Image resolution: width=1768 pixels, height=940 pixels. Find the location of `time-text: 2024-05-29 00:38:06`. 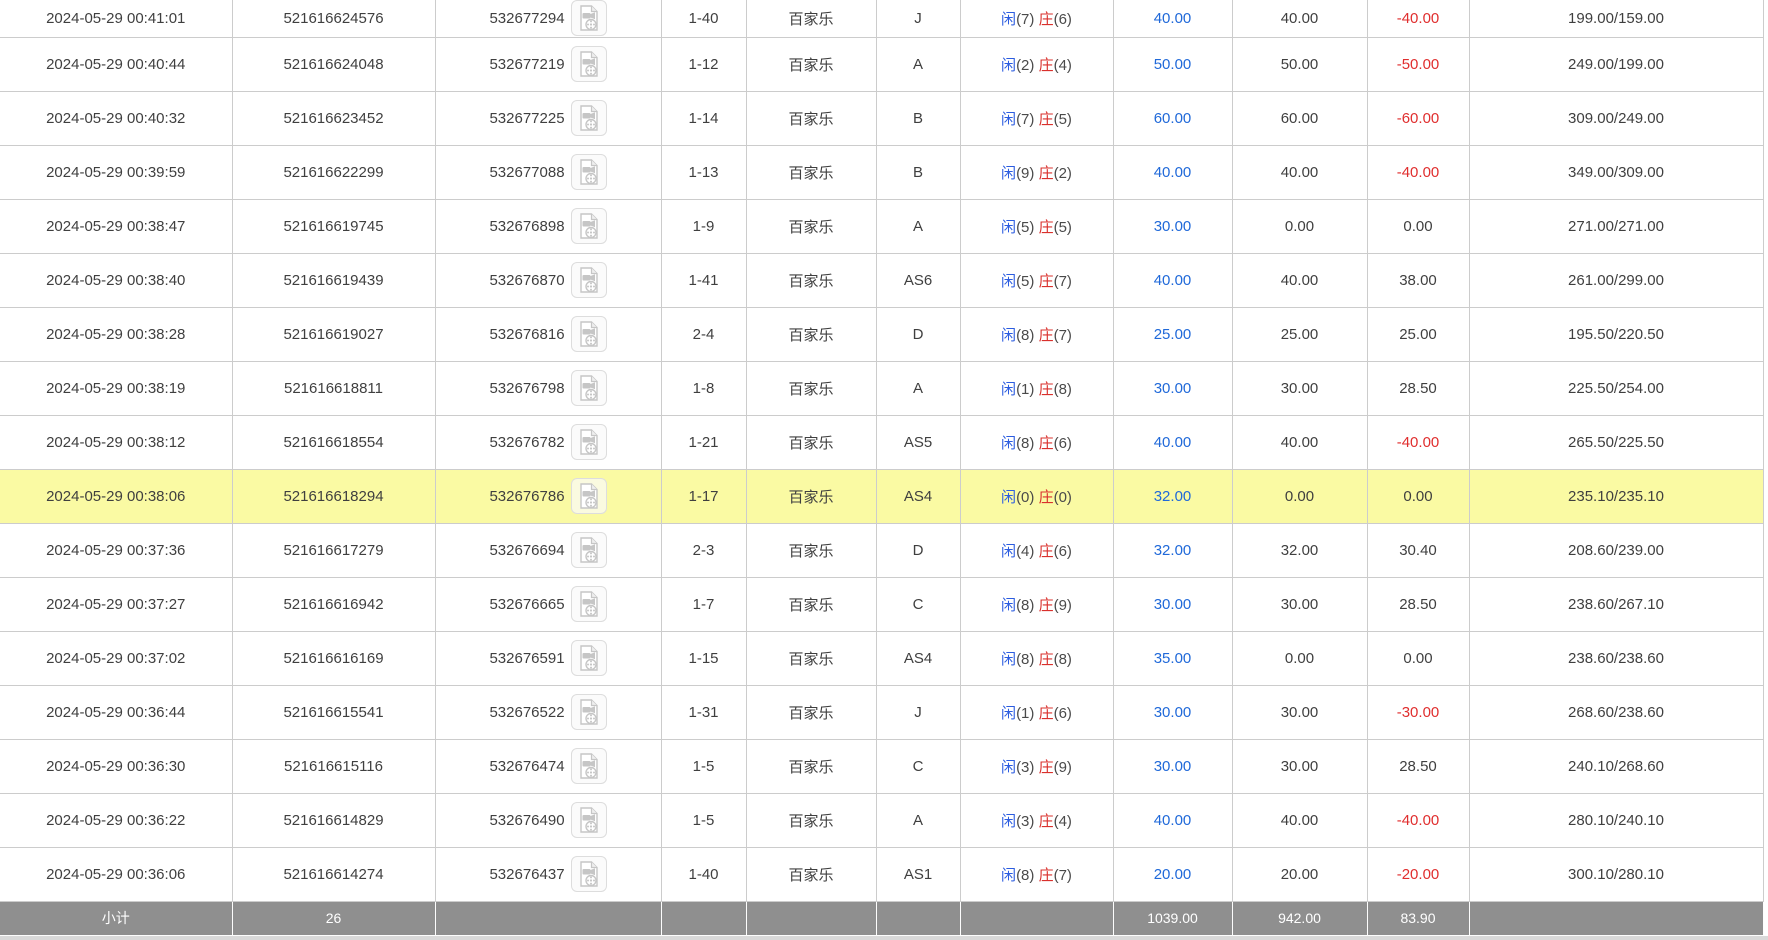

time-text: 2024-05-29 00:38:06 is located at coordinates (116, 496).